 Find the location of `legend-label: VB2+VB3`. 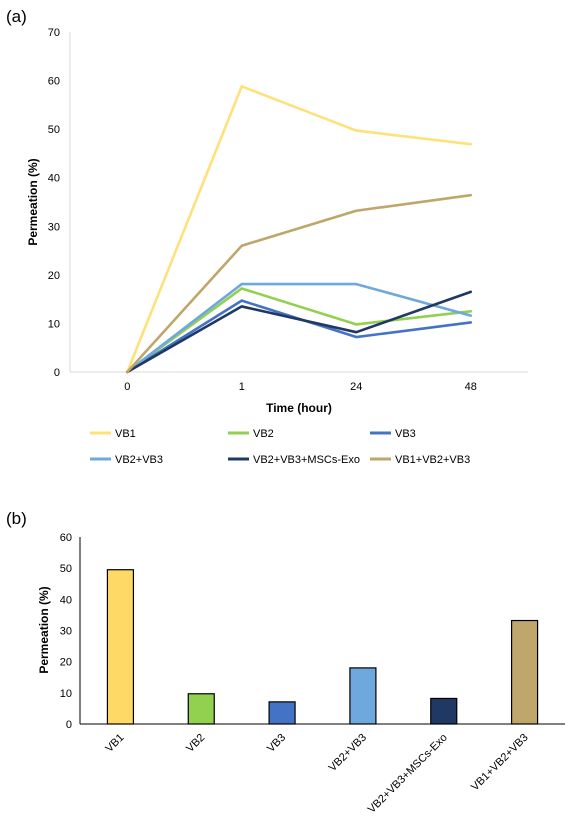

legend-label: VB2+VB3 is located at coordinates (139, 460).